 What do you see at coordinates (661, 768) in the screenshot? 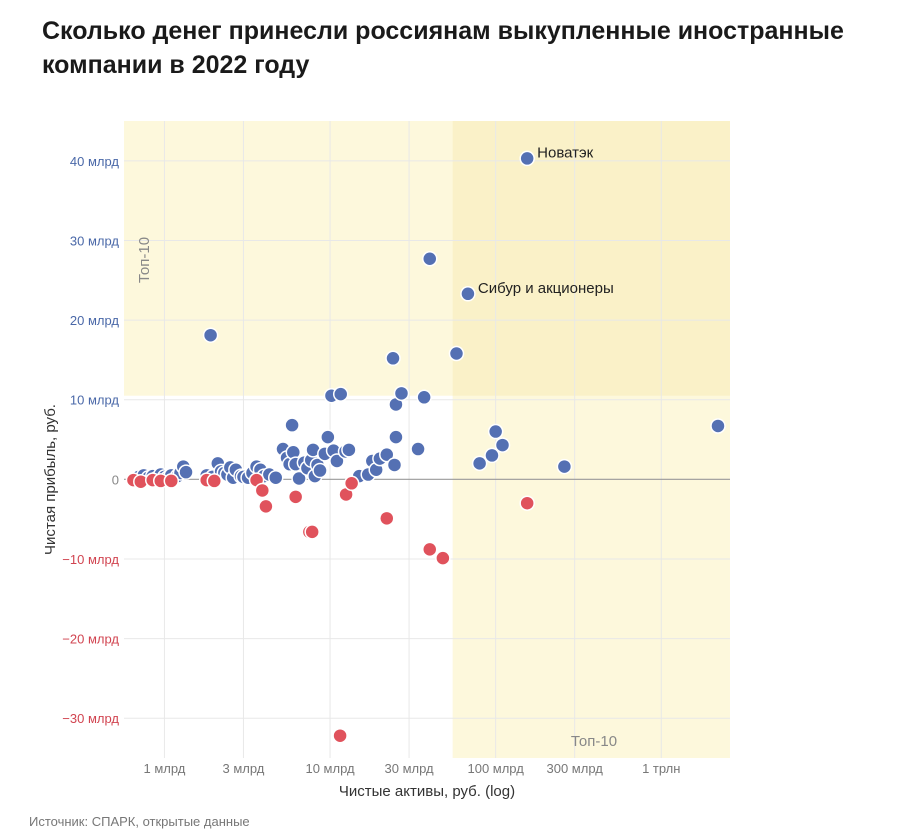
I see `x-tick-label: 1 трлн` at bounding box center [661, 768].